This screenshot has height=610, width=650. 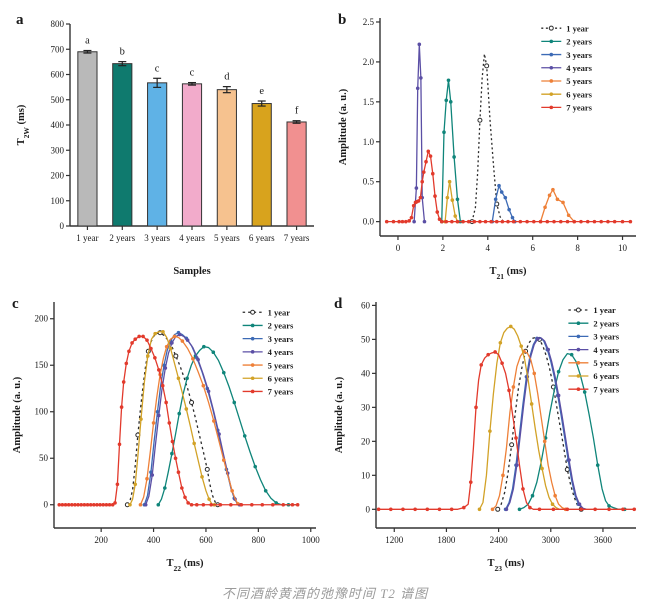 I want to click on svg-text: 40, so click(x=366, y=373).